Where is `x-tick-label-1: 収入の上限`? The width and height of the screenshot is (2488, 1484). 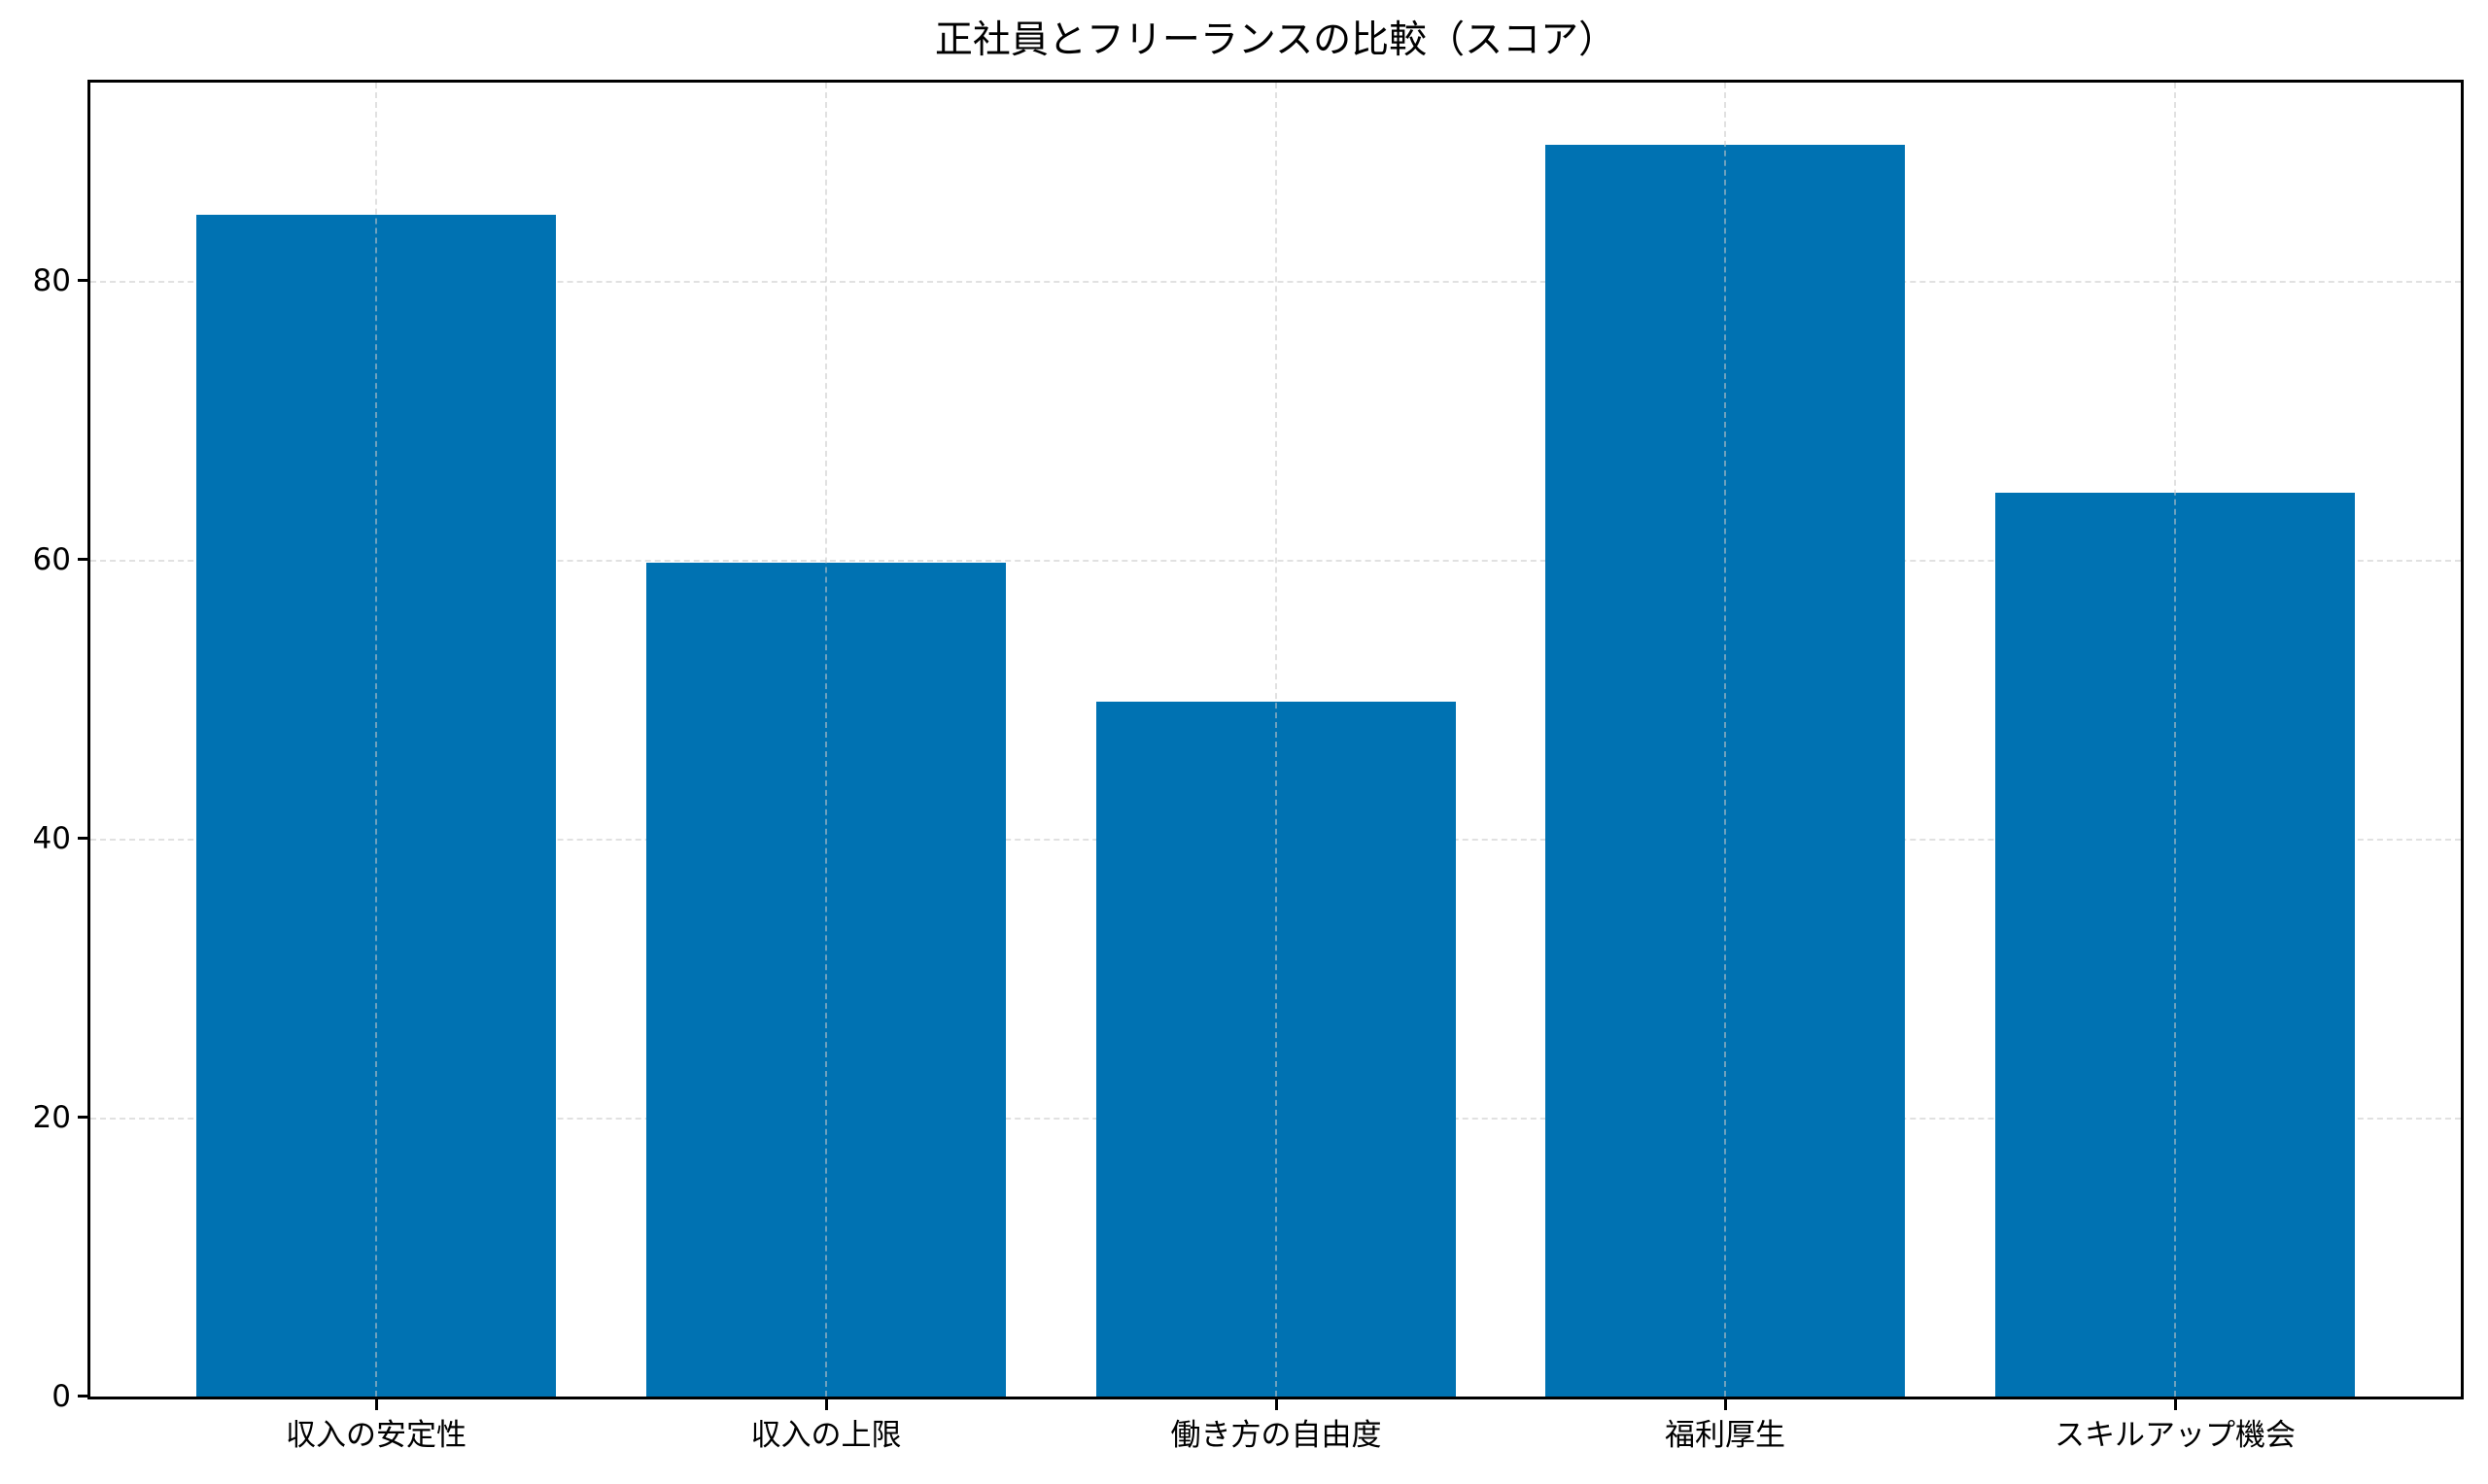
x-tick-label-1: 収入の上限 is located at coordinates (826, 1435).